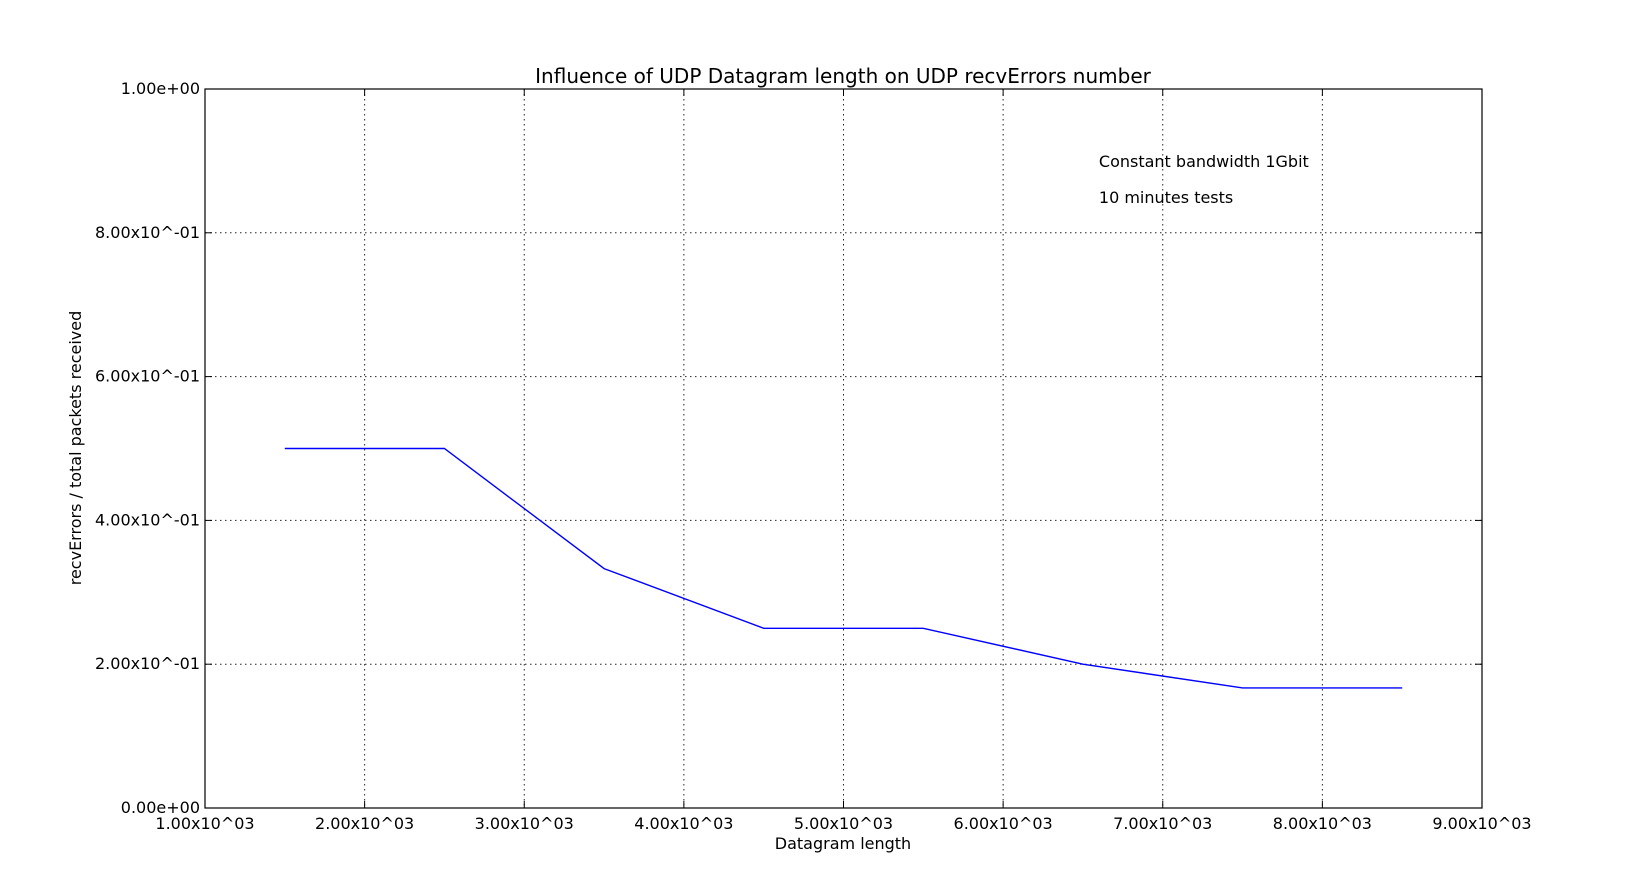  What do you see at coordinates (1204, 161) in the screenshot?
I see `annotation-text: Constant bandwidth 1Gbit` at bounding box center [1204, 161].